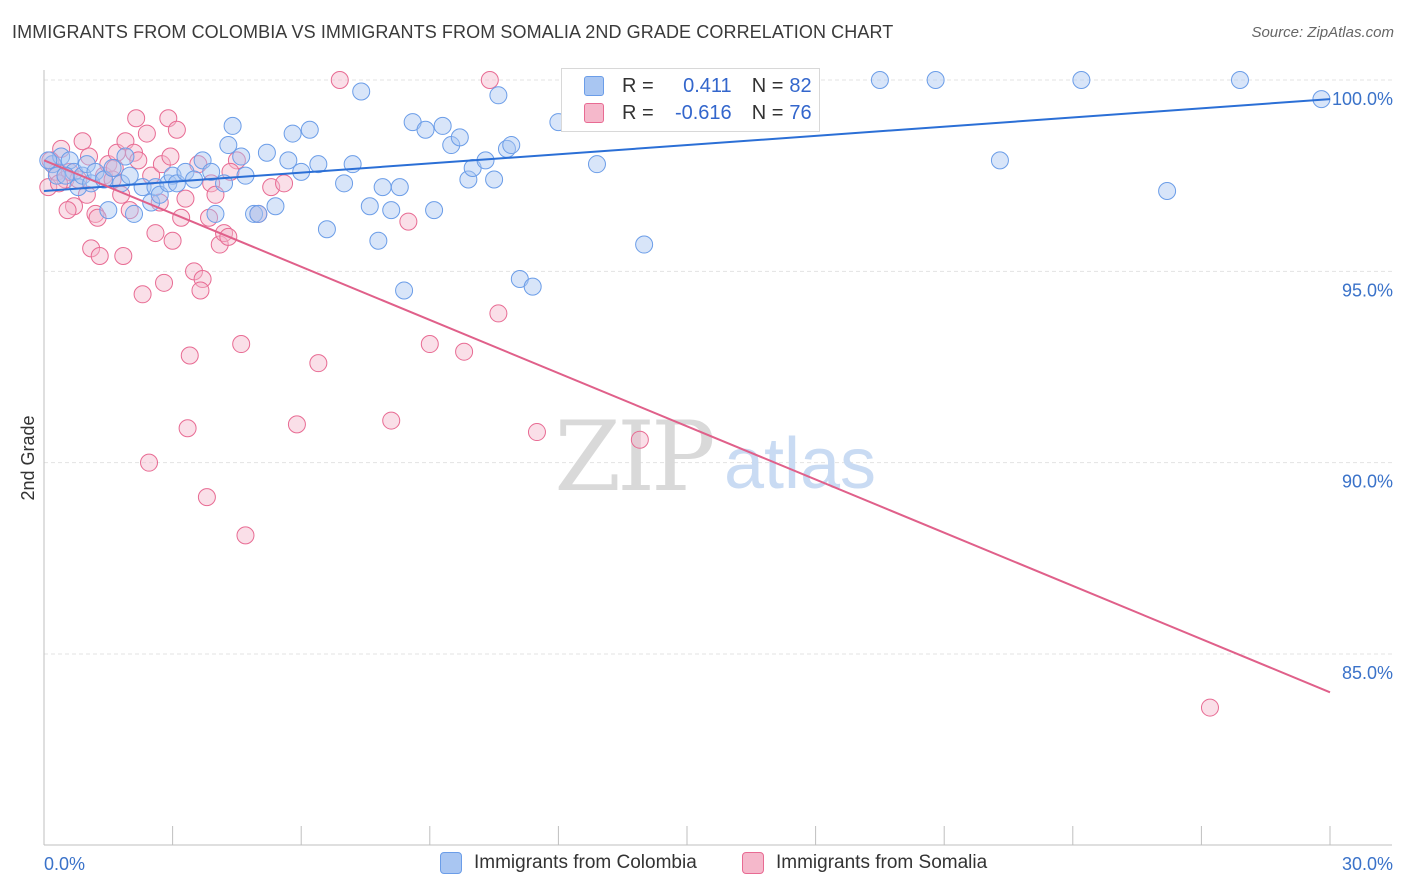 The height and width of the screenshot is (892, 1406). What do you see at coordinates (882, 862) in the screenshot?
I see `legend-label-somalia: Immigrants from Somalia` at bounding box center [882, 862].